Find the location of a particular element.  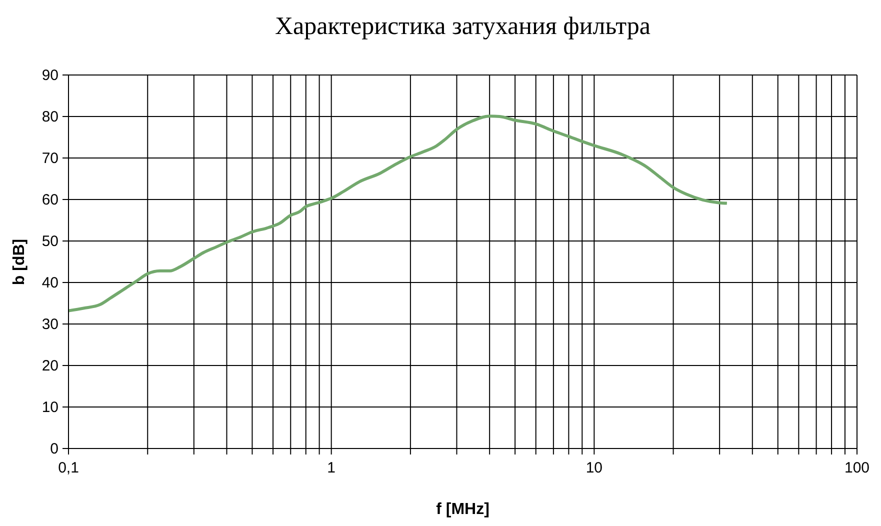

x-tick-label: 1 is located at coordinates (331, 468).